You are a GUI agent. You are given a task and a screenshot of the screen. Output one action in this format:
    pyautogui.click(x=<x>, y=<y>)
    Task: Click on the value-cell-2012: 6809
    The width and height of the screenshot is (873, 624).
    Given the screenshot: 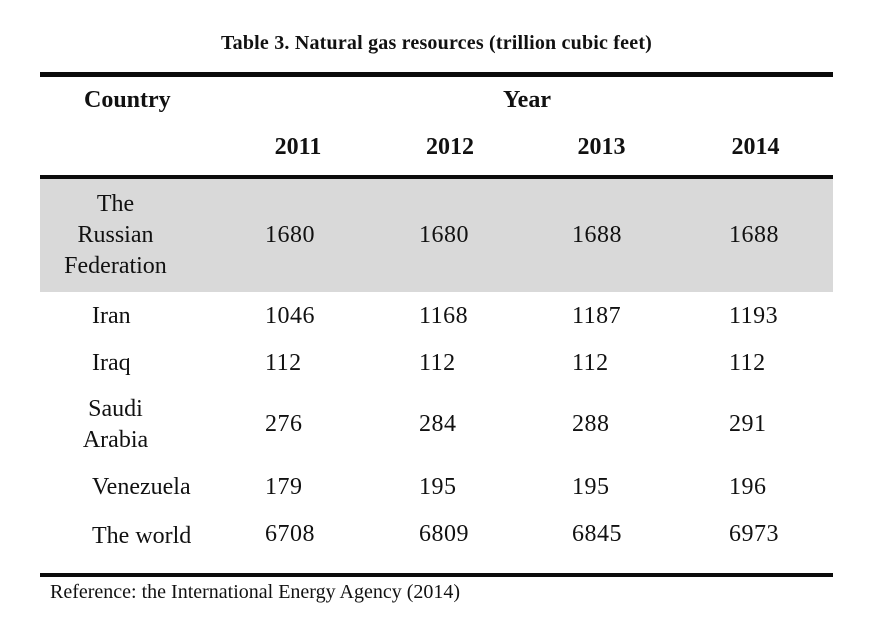 What is the action you would take?
    pyautogui.click(x=444, y=534)
    